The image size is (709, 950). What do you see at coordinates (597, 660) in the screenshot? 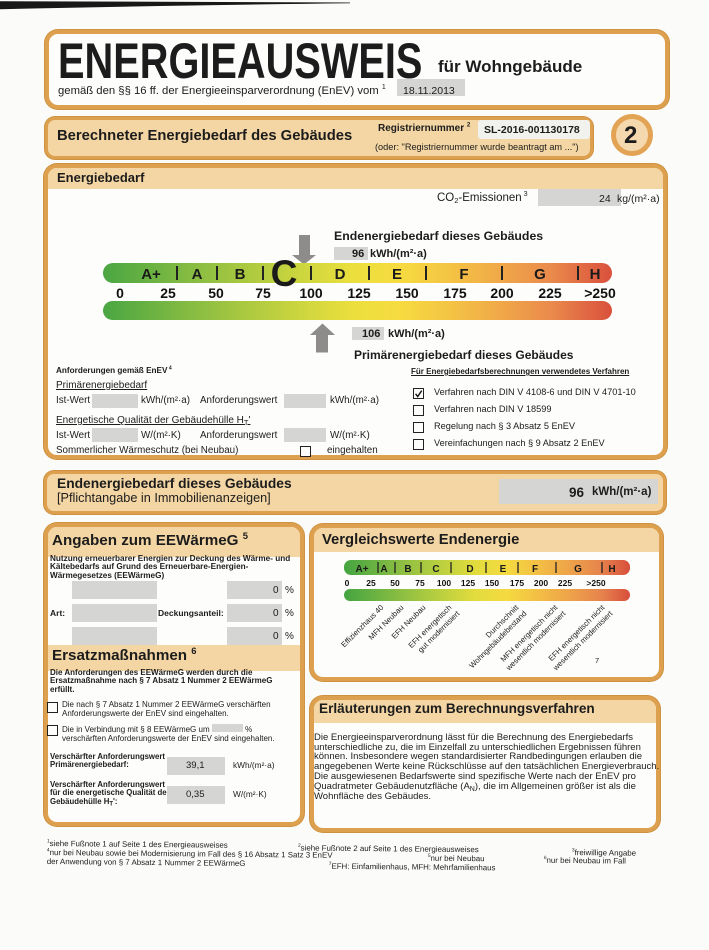
I see `svg-text: 7` at bounding box center [597, 660].